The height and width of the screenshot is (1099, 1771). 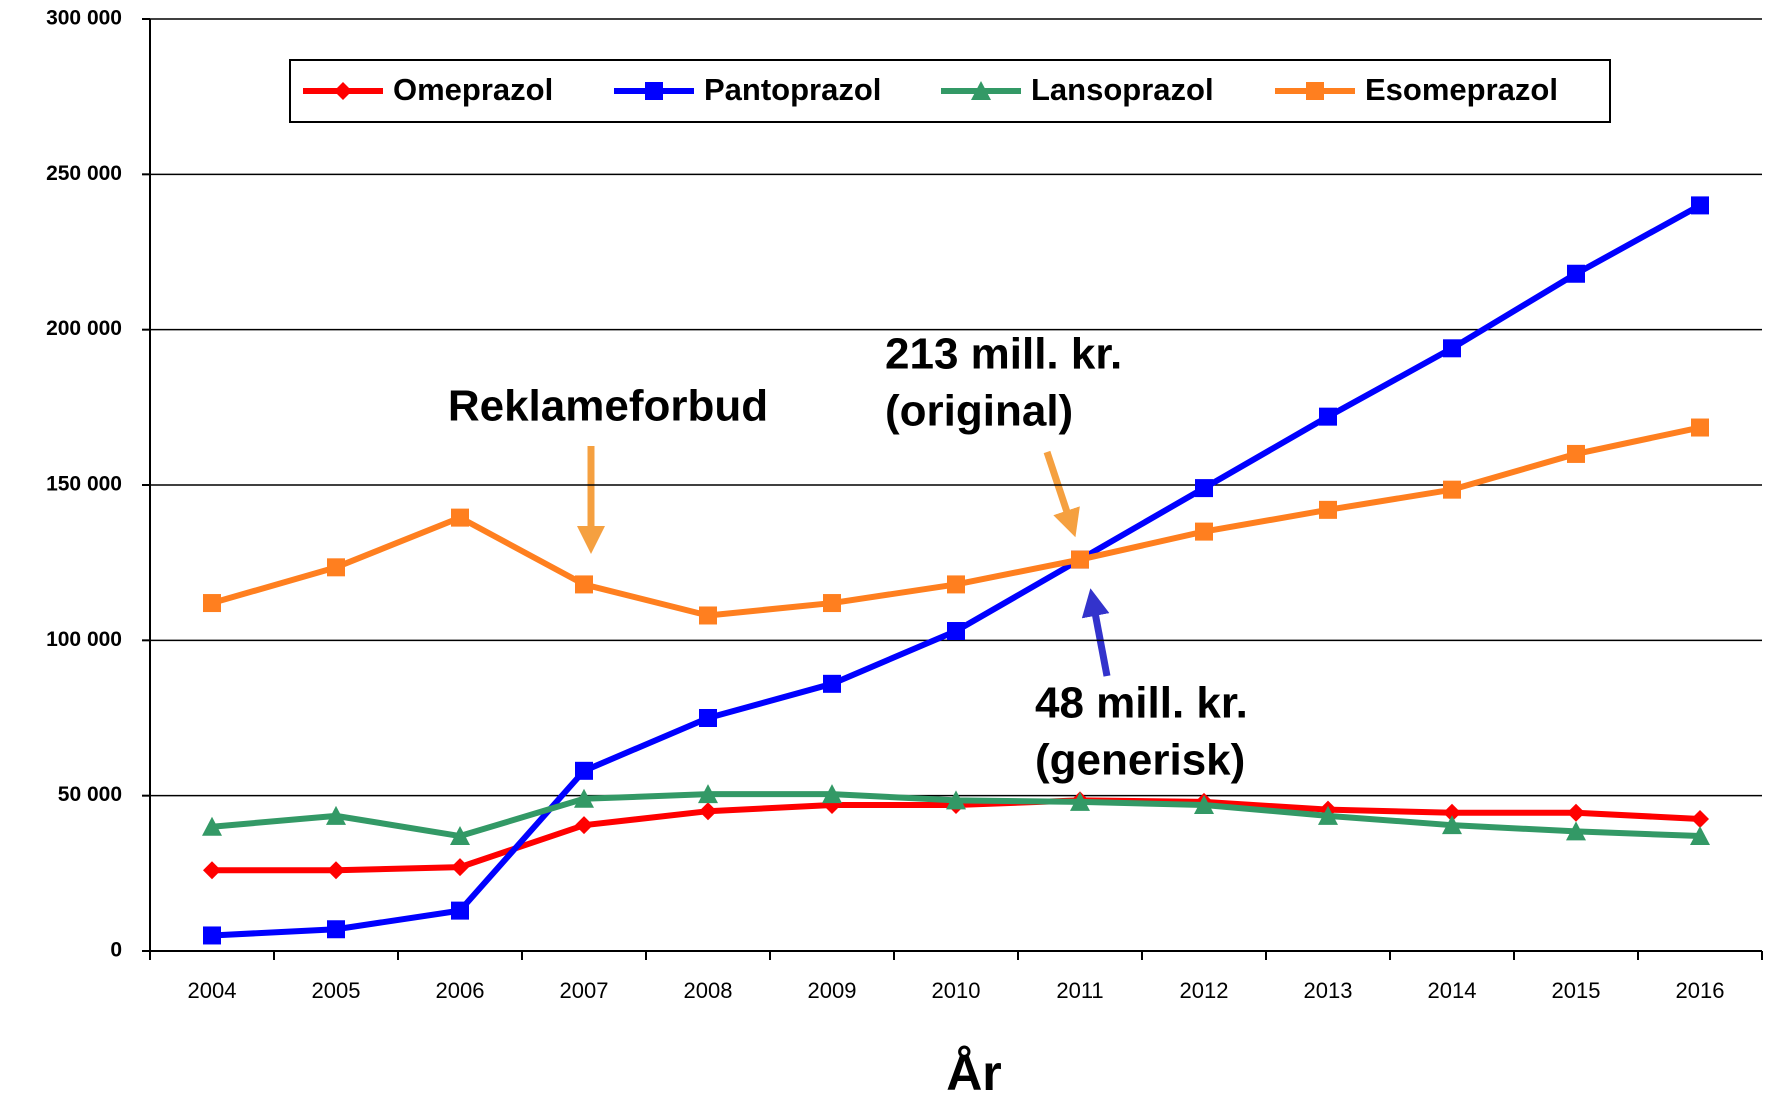 I want to click on x-tick-label: 2006, so click(x=460, y=990).